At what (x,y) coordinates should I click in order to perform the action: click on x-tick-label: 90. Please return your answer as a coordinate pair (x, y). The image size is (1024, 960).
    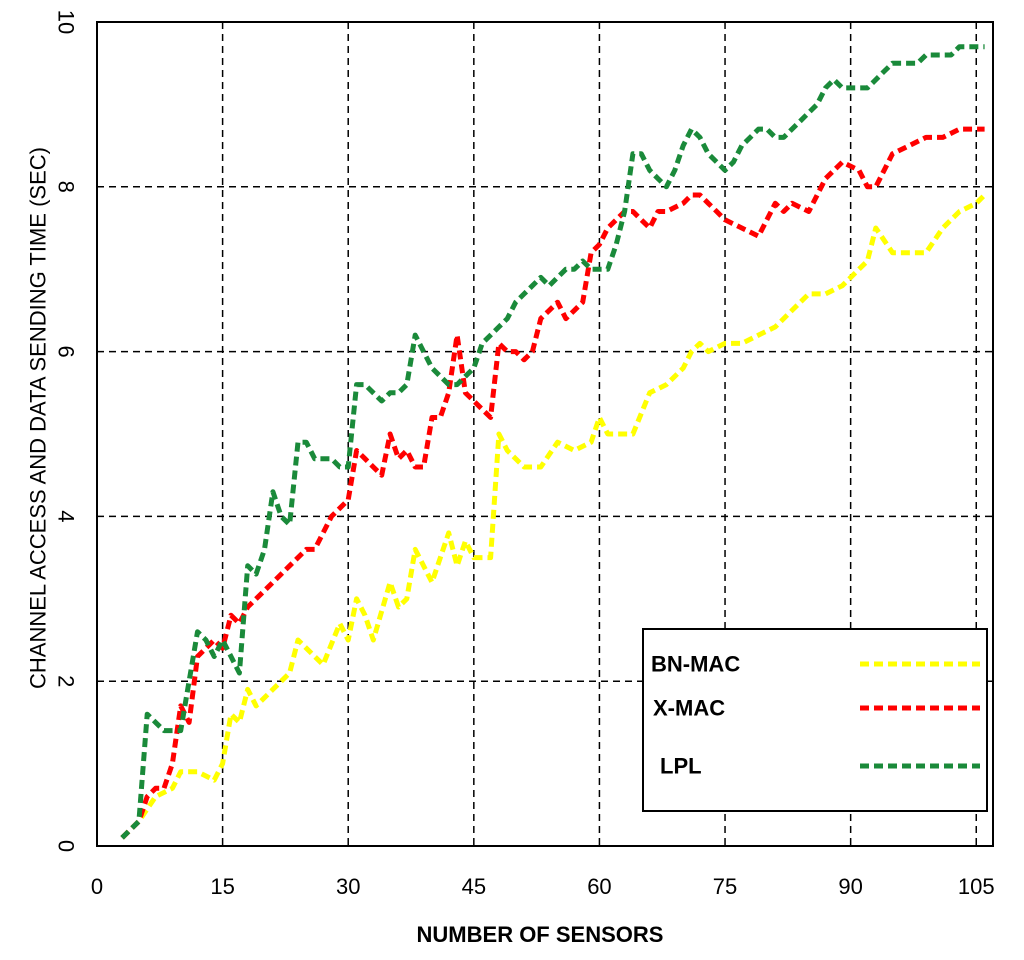
    Looking at the image, I should click on (850, 886).